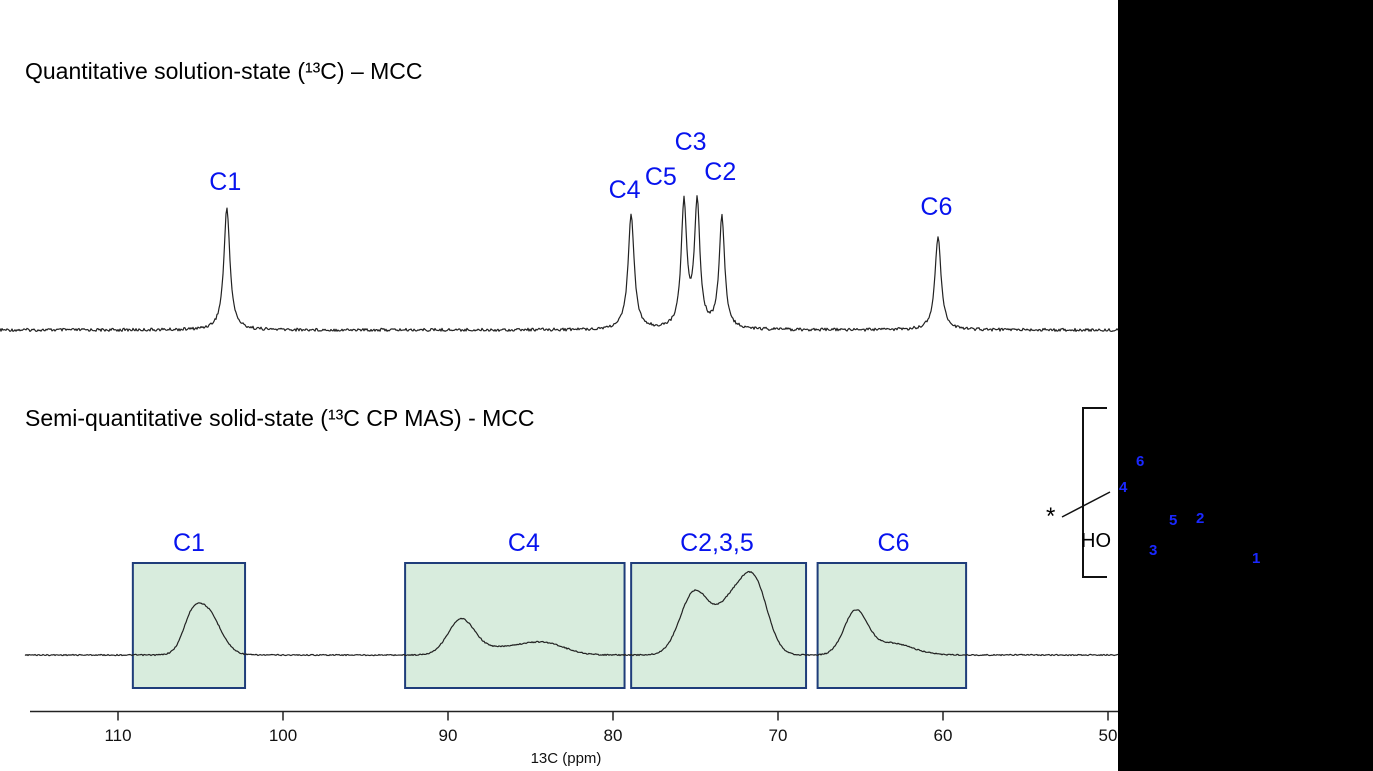 This screenshot has width=1373, height=771. What do you see at coordinates (523, 543) in the screenshot?
I see `region-label-C4: C4` at bounding box center [523, 543].